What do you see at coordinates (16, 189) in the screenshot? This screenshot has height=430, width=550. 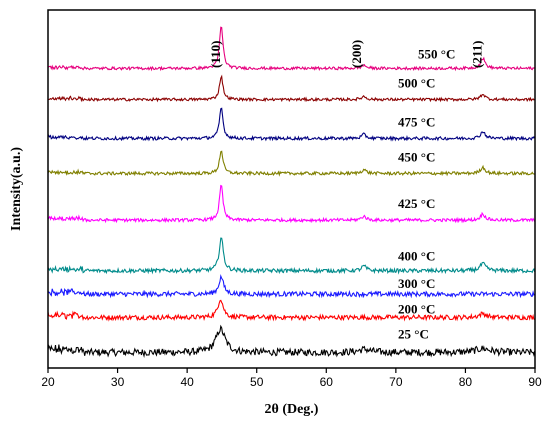 I see `y-axis-title: Intensity(a.u.)` at bounding box center [16, 189].